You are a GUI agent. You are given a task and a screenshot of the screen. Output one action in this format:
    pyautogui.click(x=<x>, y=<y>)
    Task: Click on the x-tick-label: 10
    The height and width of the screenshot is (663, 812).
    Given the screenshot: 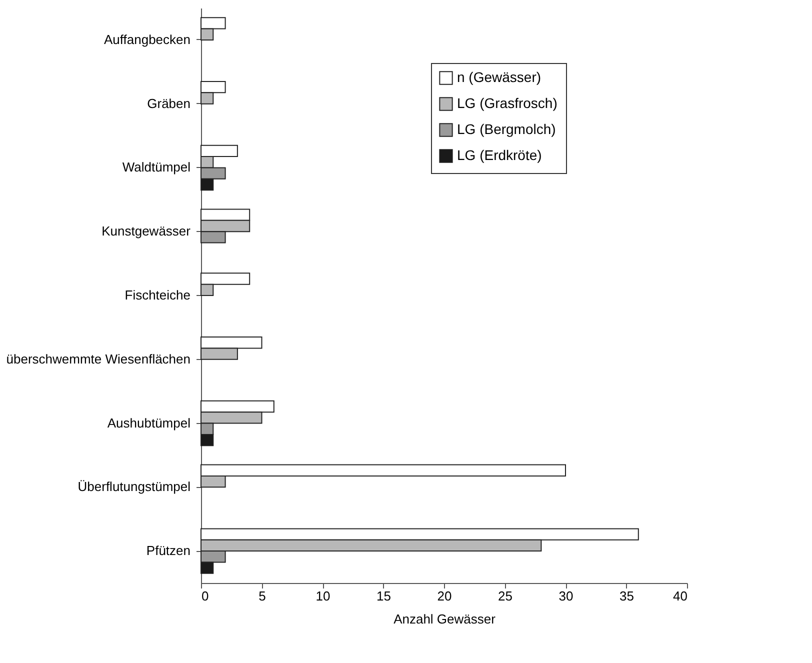 What is the action you would take?
    pyautogui.click(x=323, y=596)
    